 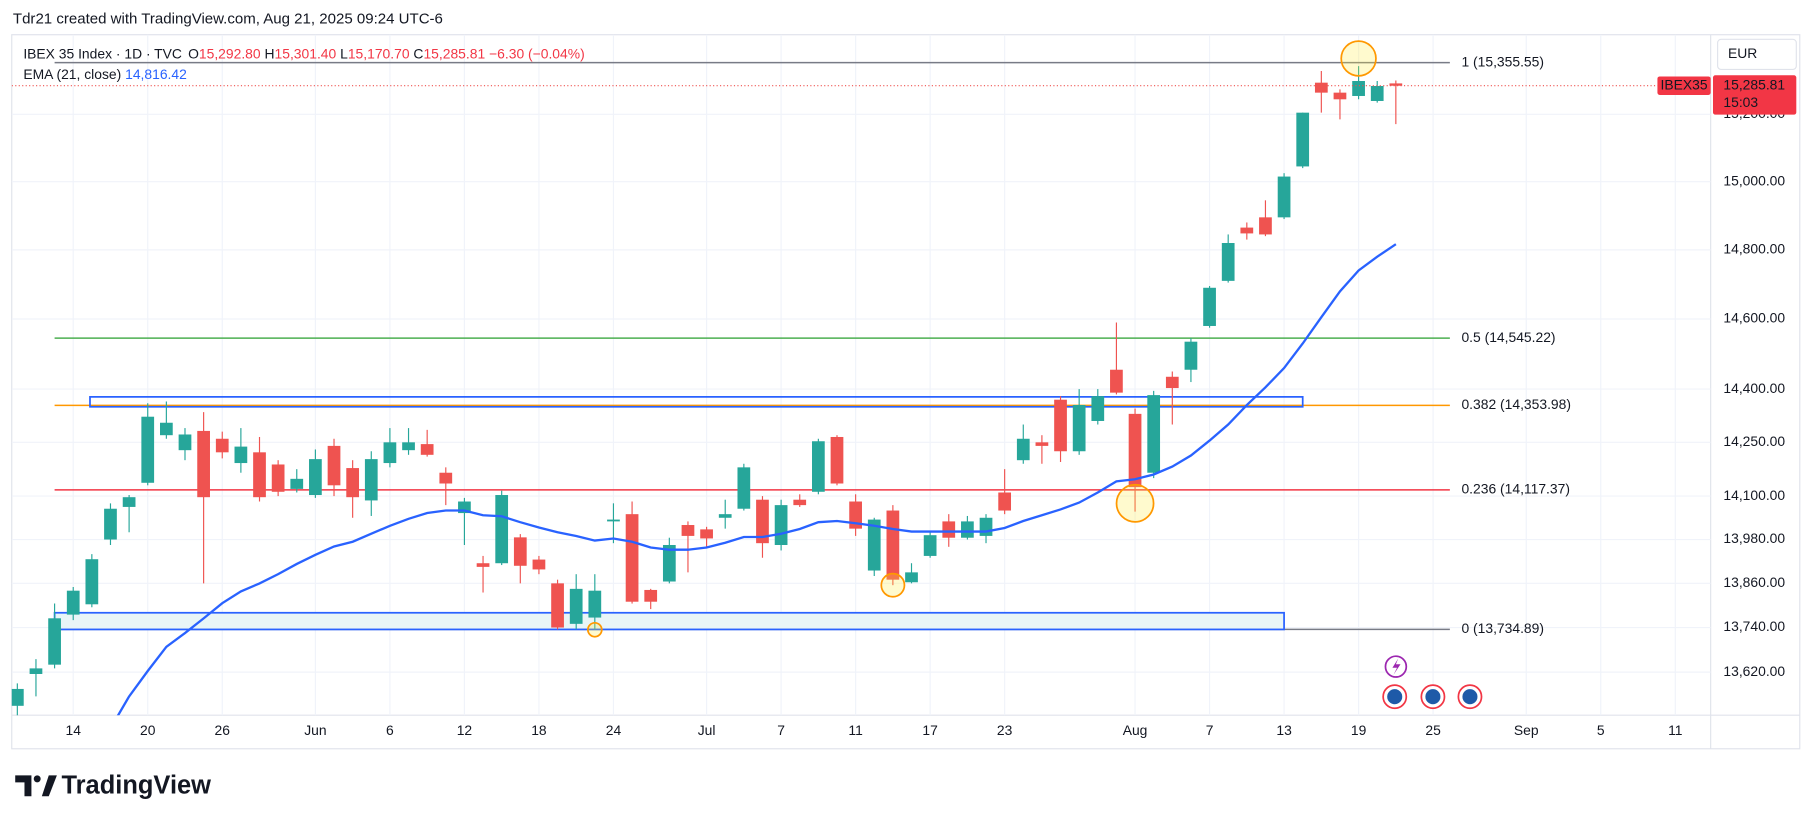 I want to click on ema-name: EMA (21, close), so click(x=72, y=74).